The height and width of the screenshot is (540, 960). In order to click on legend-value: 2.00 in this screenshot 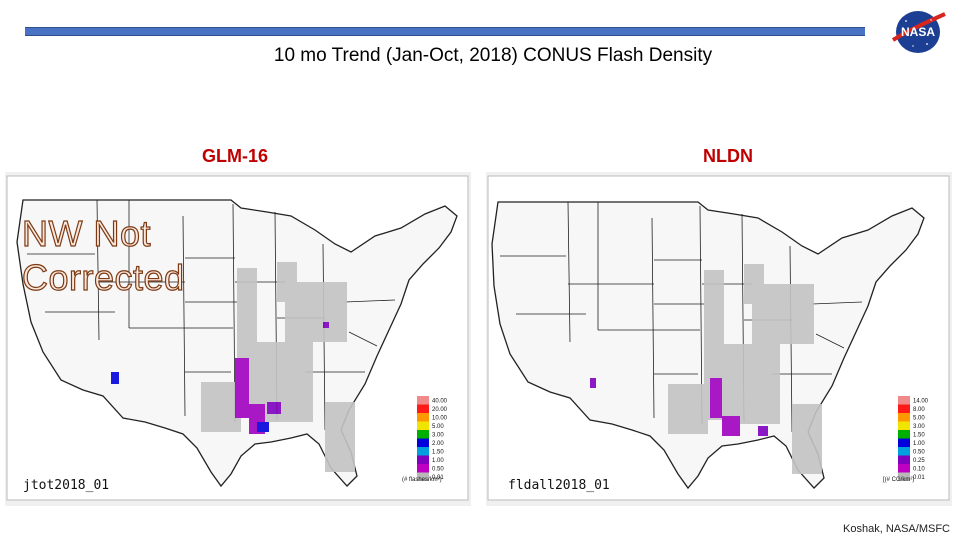, I will do `click(438, 444)`.